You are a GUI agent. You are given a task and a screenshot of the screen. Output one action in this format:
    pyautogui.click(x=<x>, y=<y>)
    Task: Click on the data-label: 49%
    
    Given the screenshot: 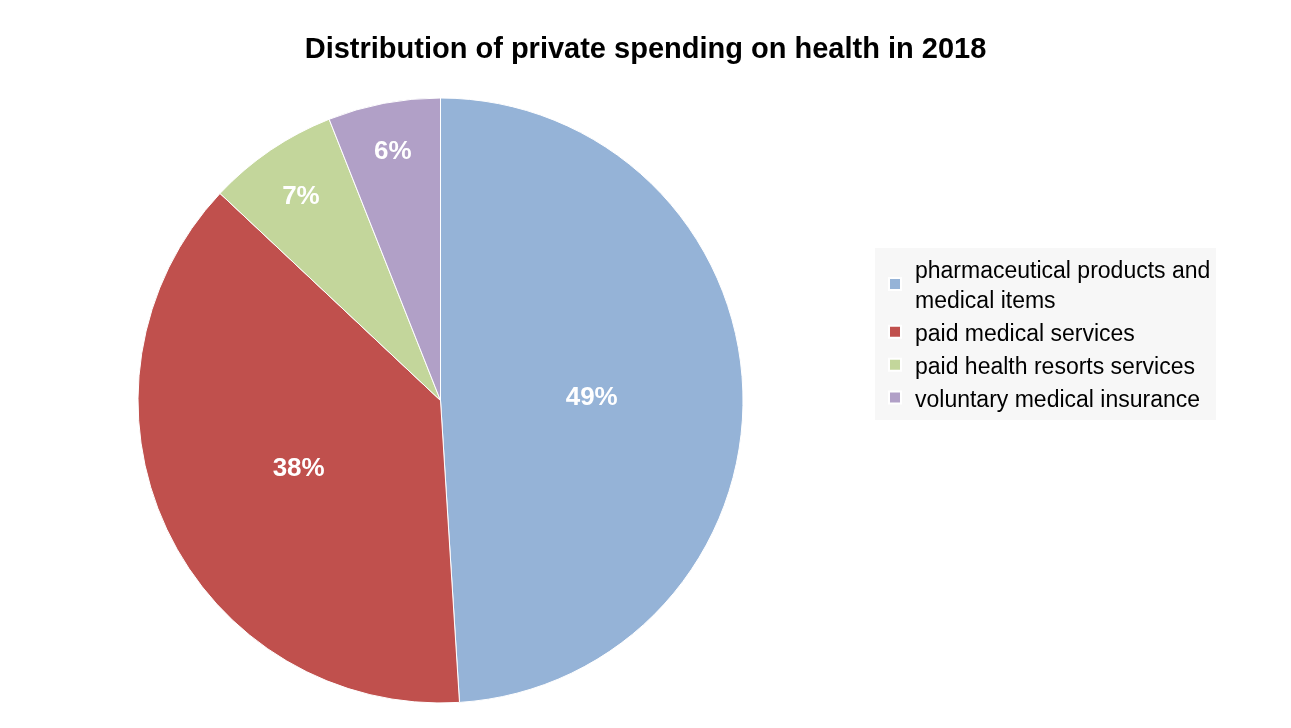 What is the action you would take?
    pyautogui.click(x=591, y=395)
    